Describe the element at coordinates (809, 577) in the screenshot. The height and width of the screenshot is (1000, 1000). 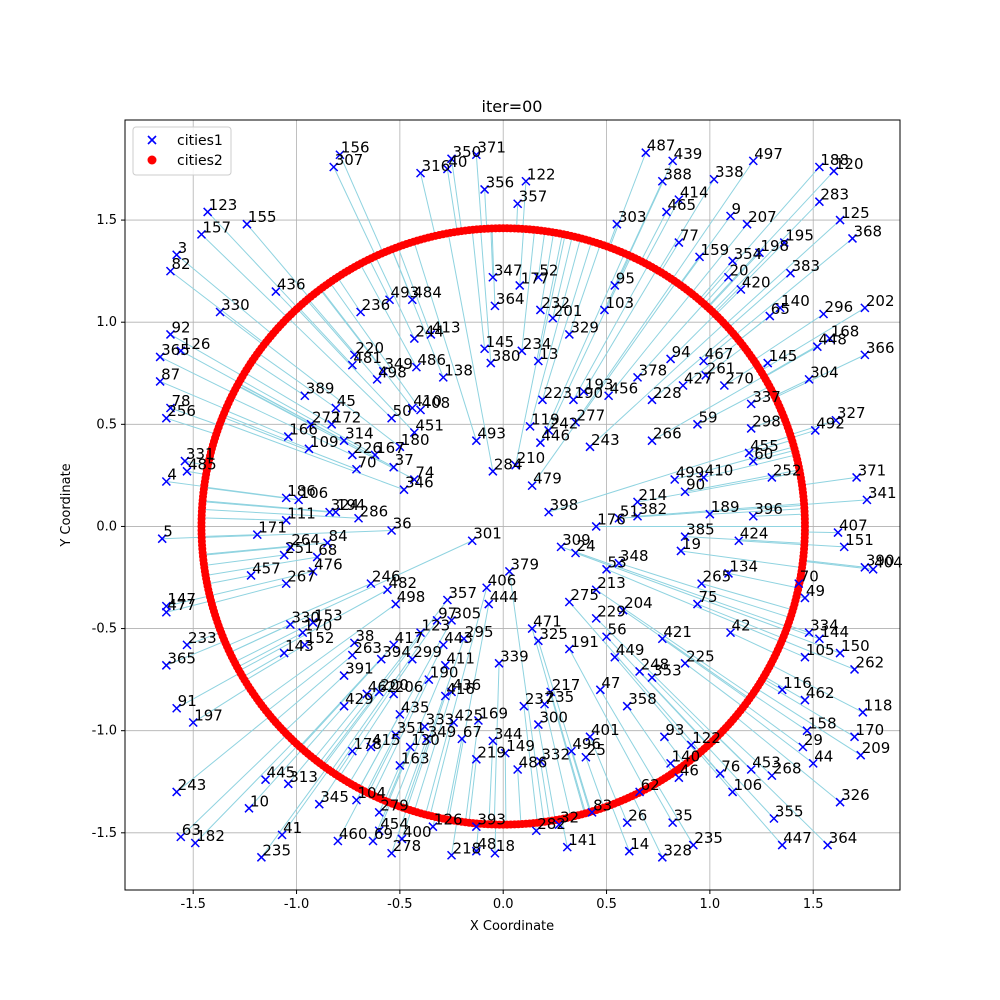
I see `city-label: 70` at that location.